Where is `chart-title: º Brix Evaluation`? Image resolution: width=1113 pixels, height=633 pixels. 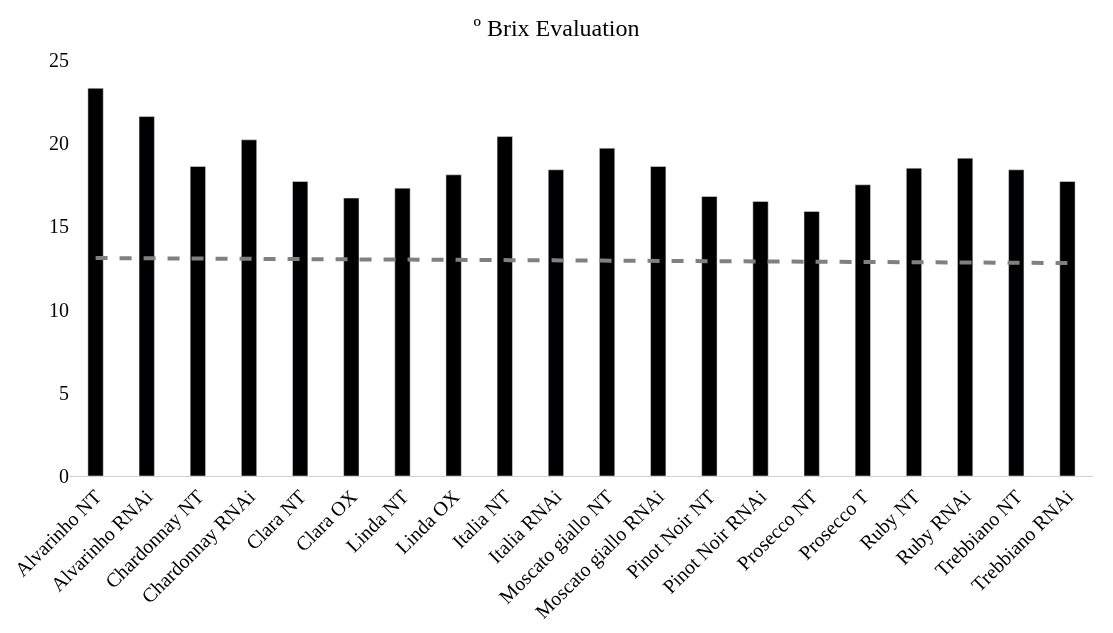
chart-title: º Brix Evaluation is located at coordinates (556, 27).